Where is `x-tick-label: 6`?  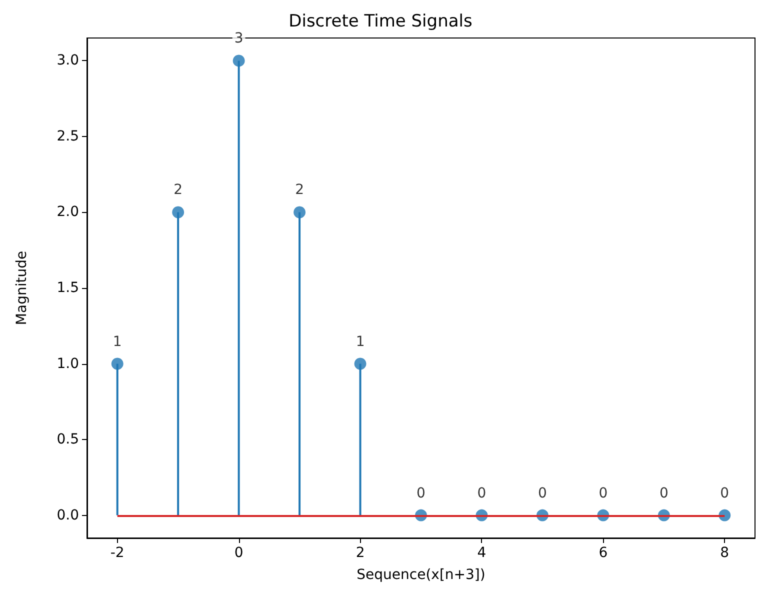 x-tick-label: 6 is located at coordinates (603, 553).